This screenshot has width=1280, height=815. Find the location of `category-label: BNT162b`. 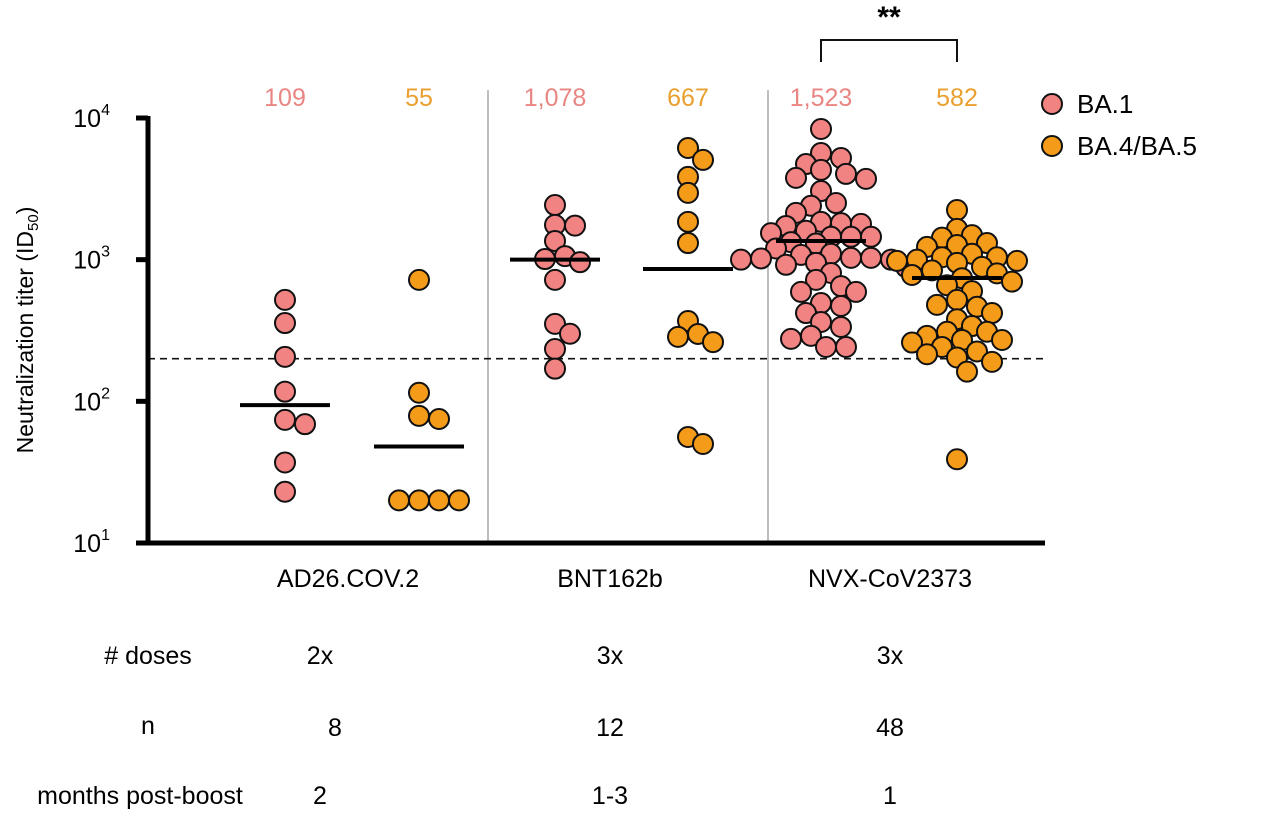

category-label: BNT162b is located at coordinates (610, 579).